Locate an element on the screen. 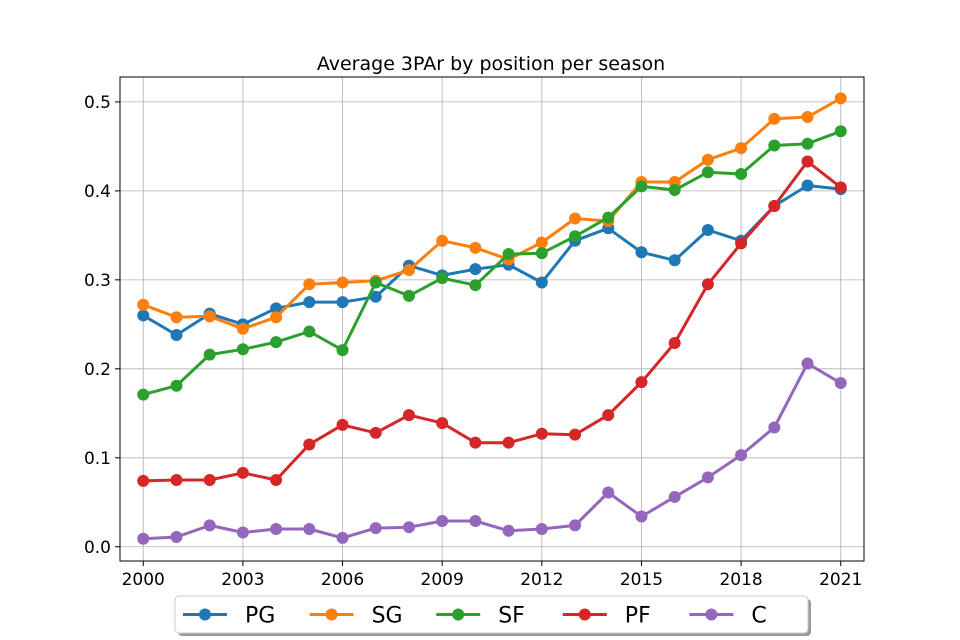 This screenshot has width=960, height=640. y-tick-label: 0.1 is located at coordinates (97, 459).